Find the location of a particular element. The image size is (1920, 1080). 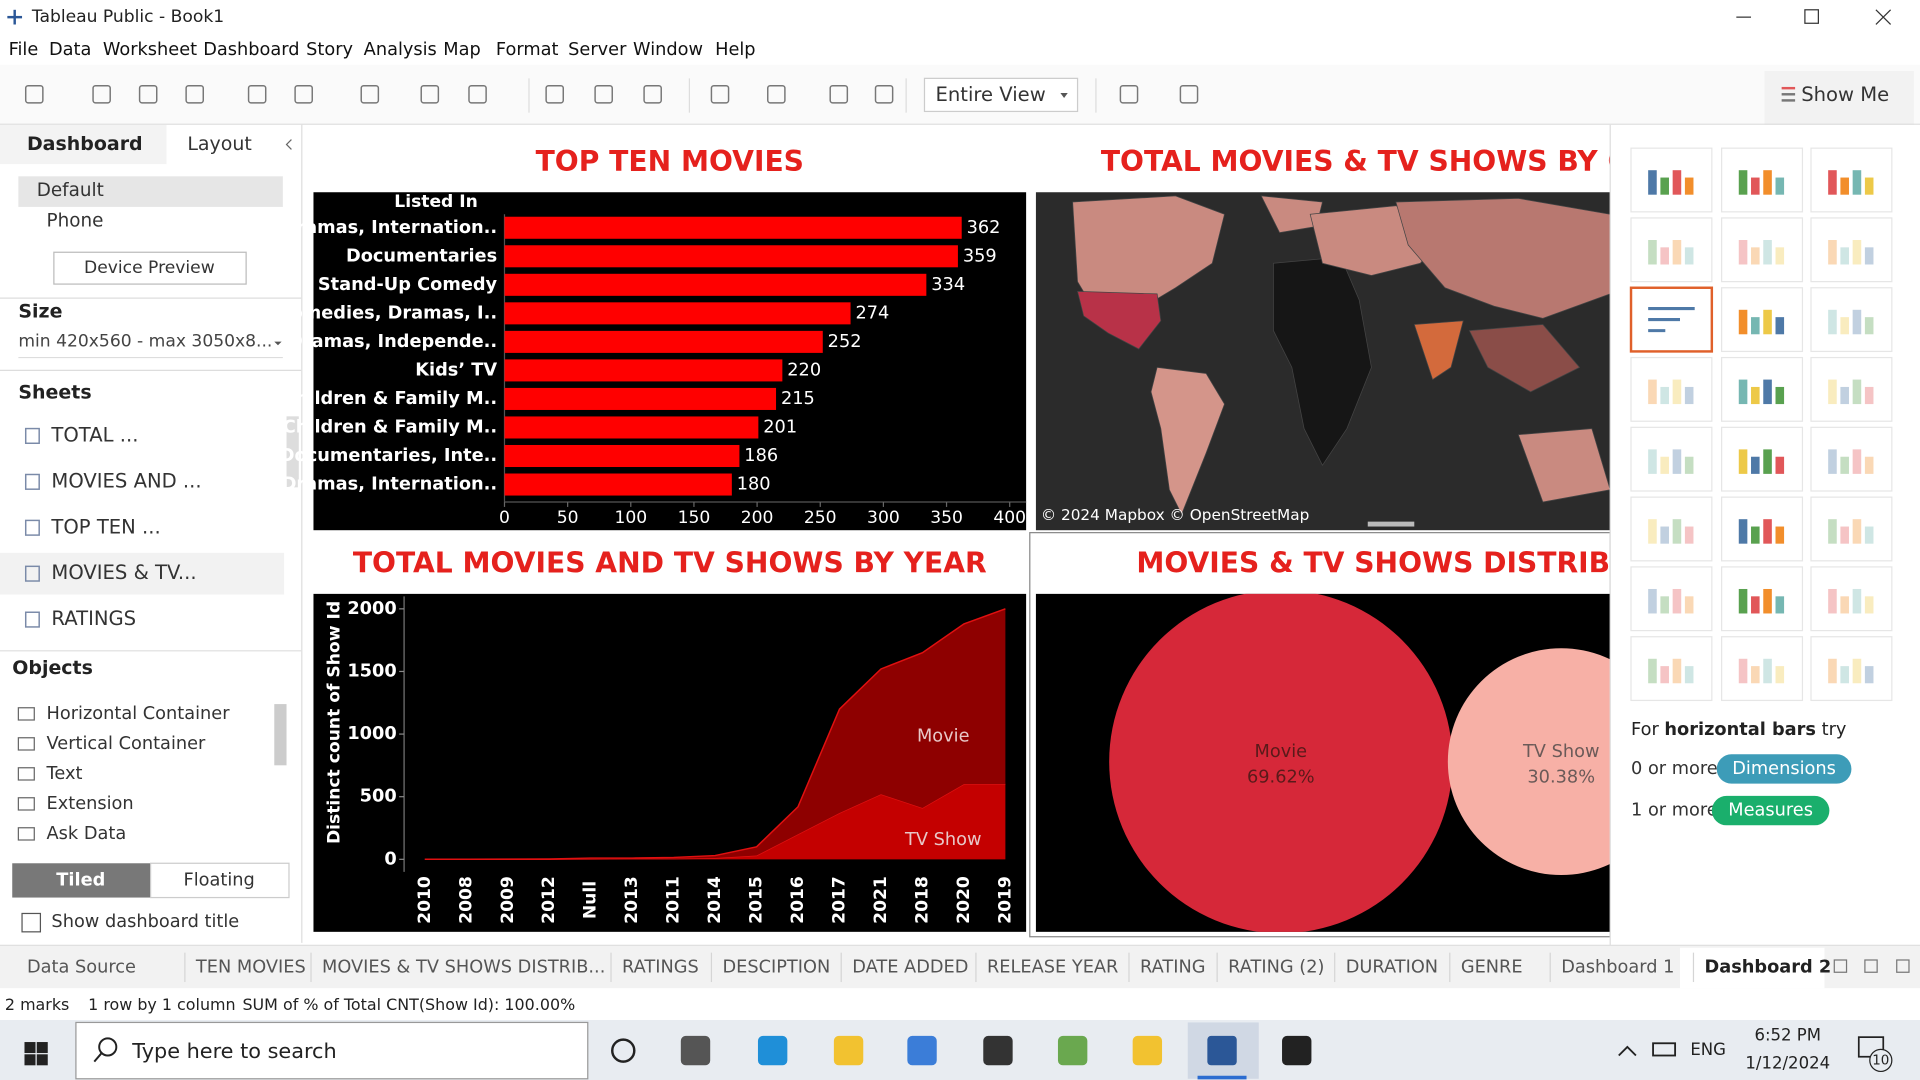

tab-active is located at coordinates (83, 144).